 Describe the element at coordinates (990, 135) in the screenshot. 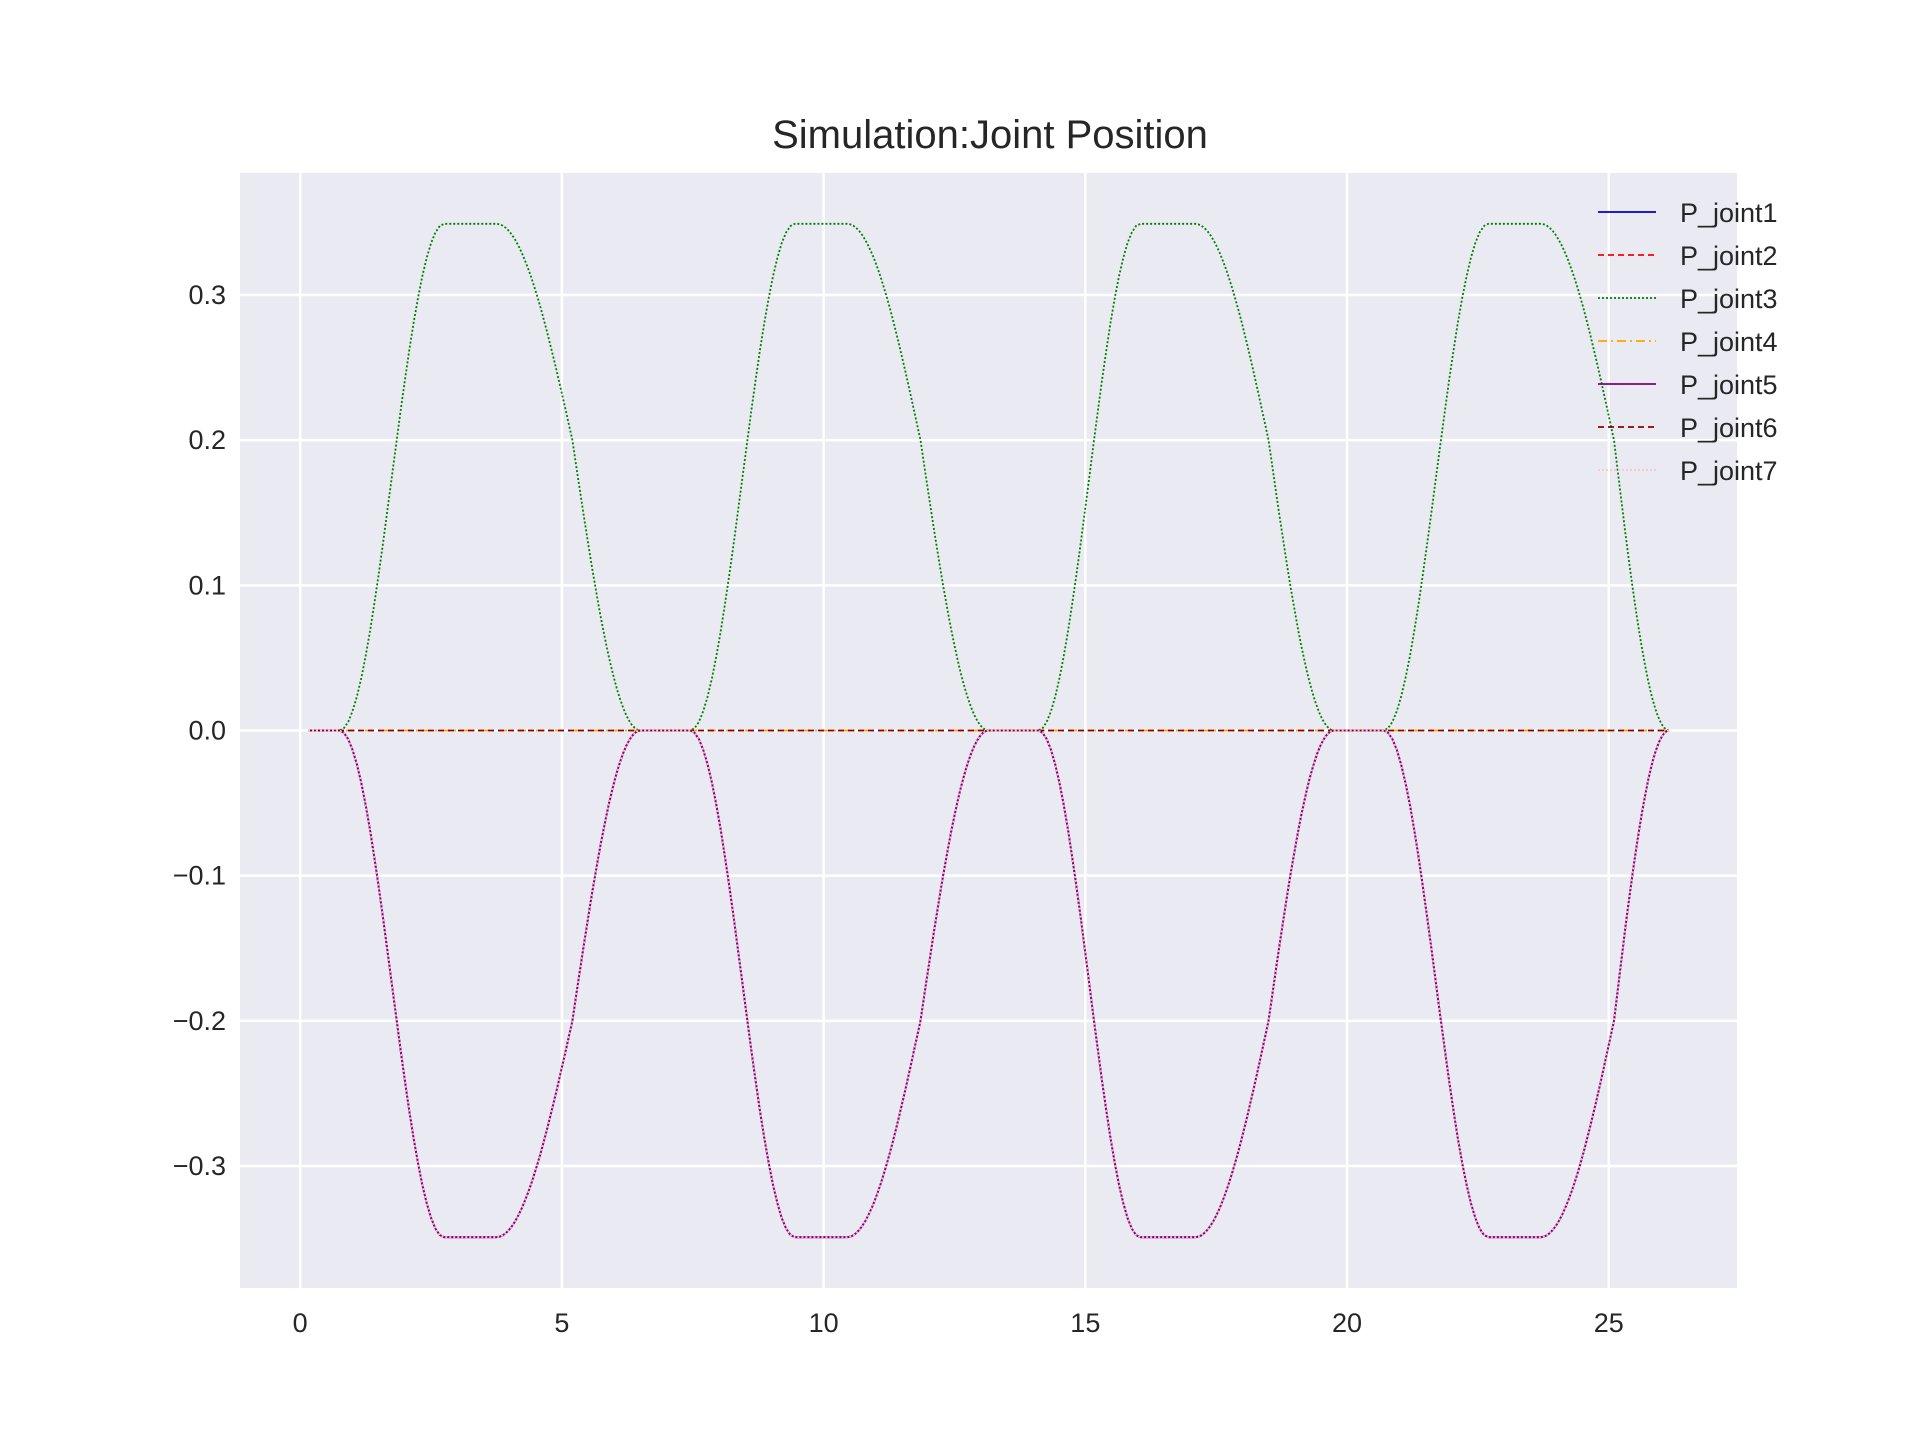

I see `chart-title: Simulation:Joint Position` at that location.